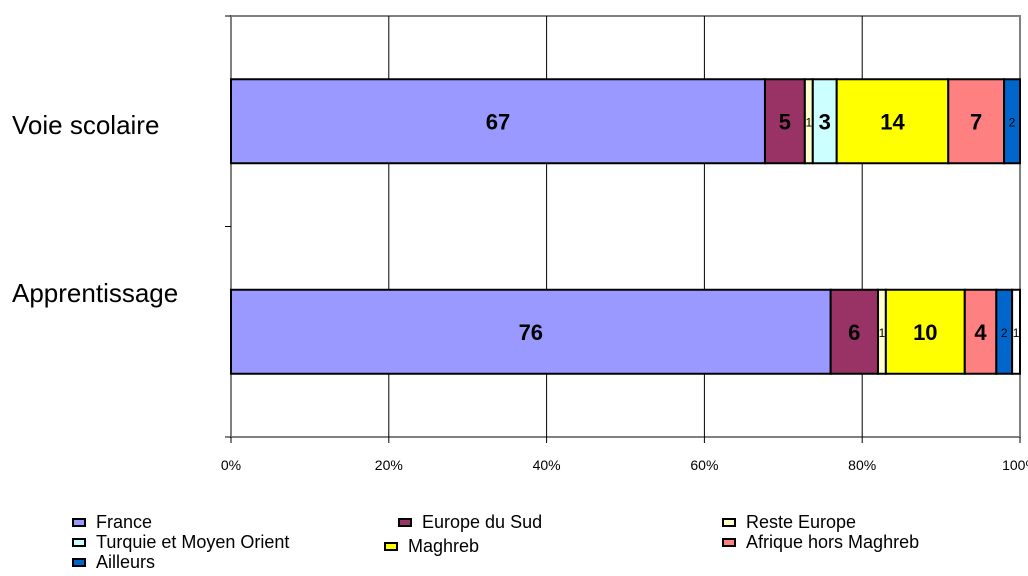  What do you see at coordinates (801, 522) in the screenshot?
I see `legend-label: Reste Europe` at bounding box center [801, 522].